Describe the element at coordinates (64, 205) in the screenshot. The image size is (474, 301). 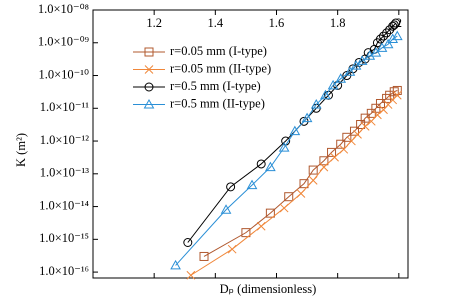
I see `y-tick-label: 1.0×10⁻¹⁴` at that location.